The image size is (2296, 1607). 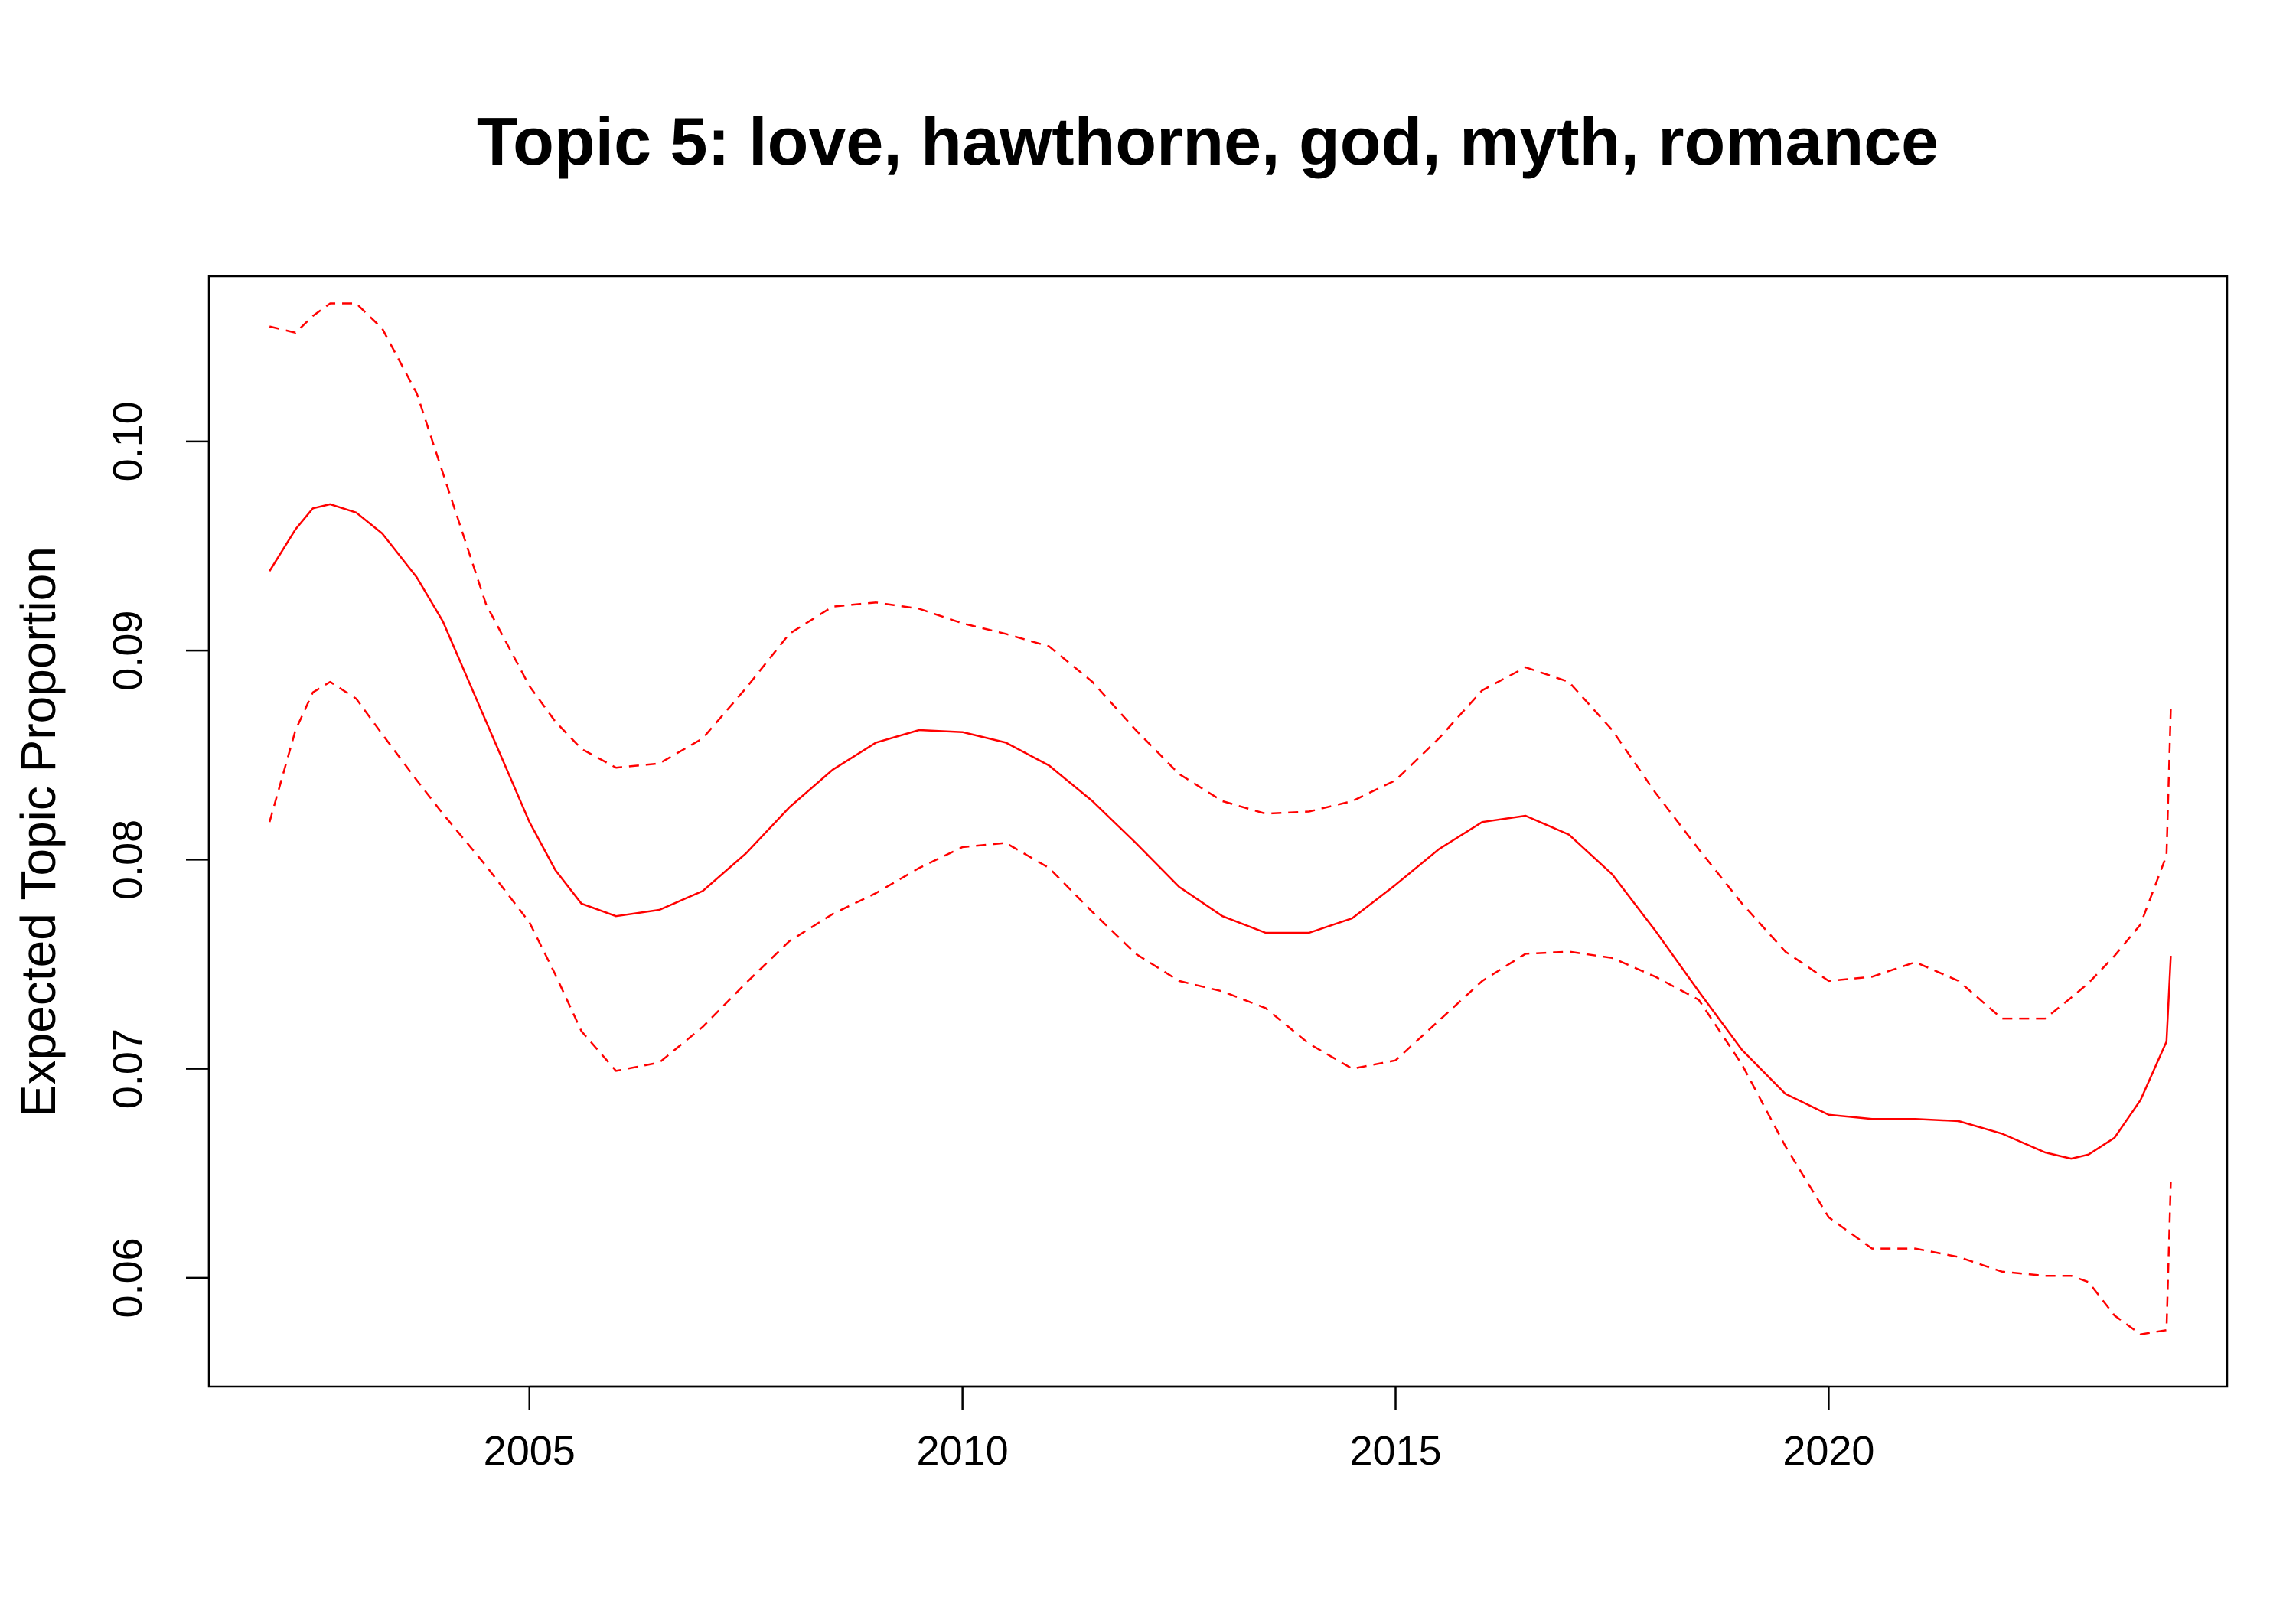 I want to click on x-tick-label-2020: 2020, so click(x=1828, y=1451).